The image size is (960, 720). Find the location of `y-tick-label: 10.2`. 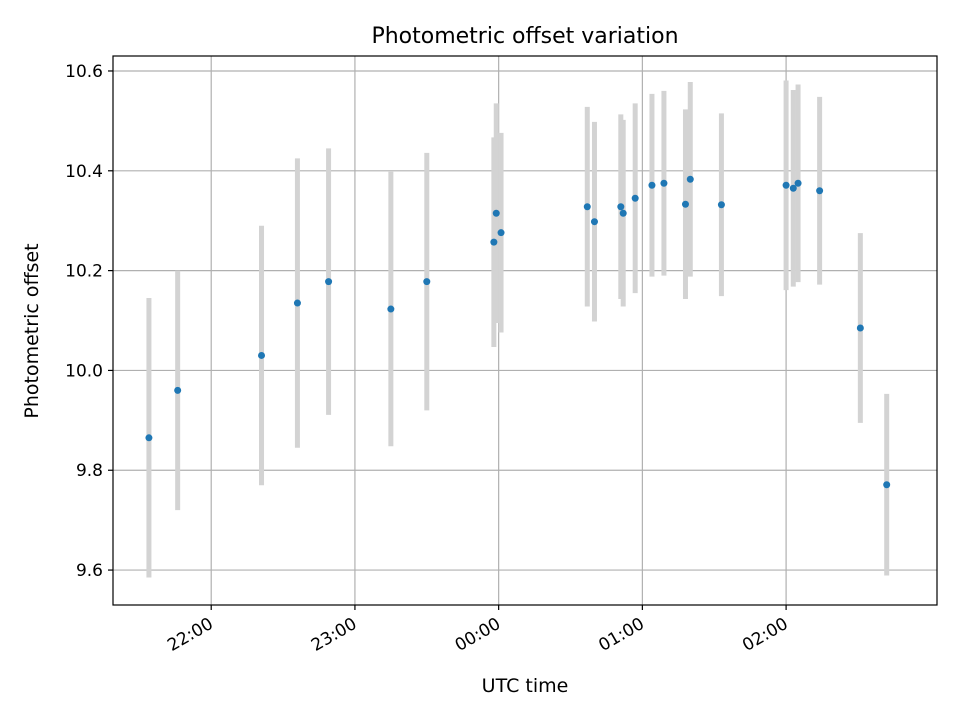

y-tick-label: 10.2 is located at coordinates (84, 272).